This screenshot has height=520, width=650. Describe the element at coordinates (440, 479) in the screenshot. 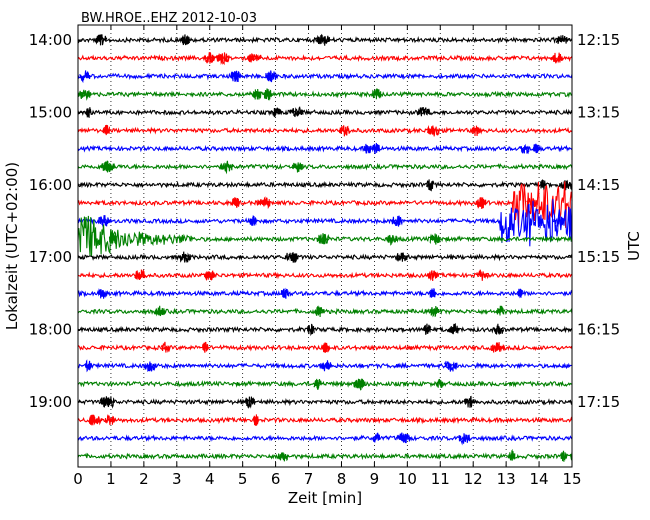

I see `x-tick-label: 11` at that location.